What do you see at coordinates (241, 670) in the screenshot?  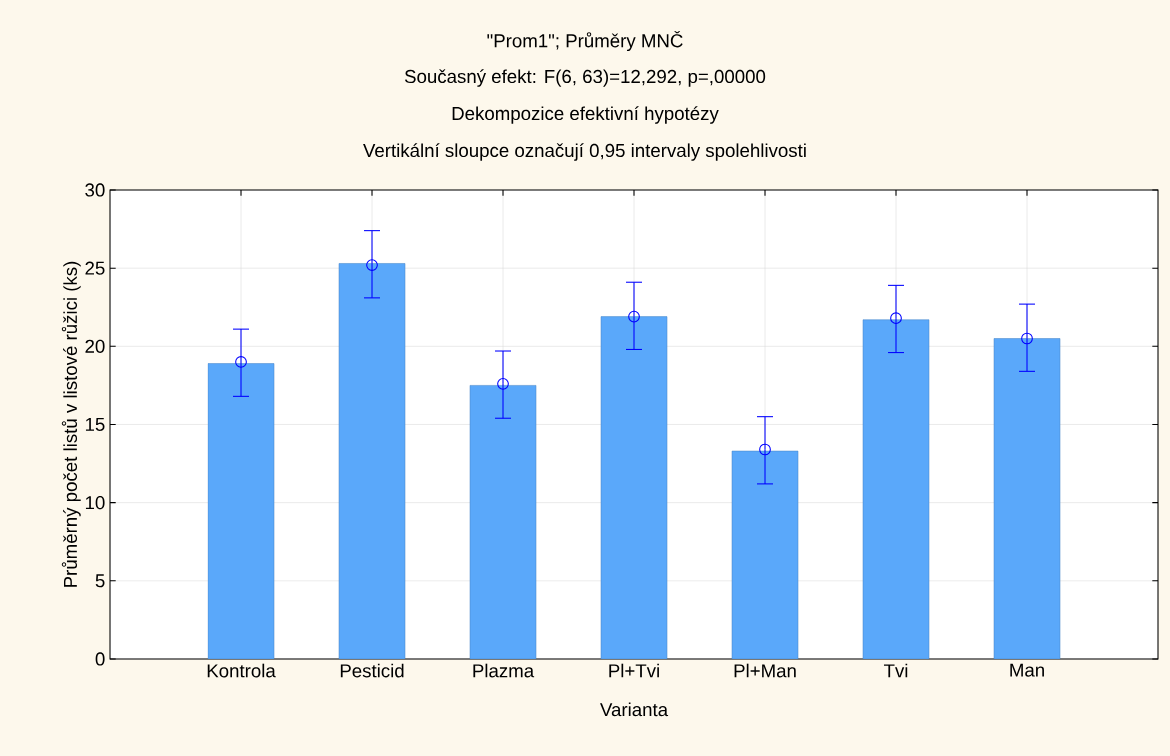 I see `x-tick-label: Kontrola` at bounding box center [241, 670].